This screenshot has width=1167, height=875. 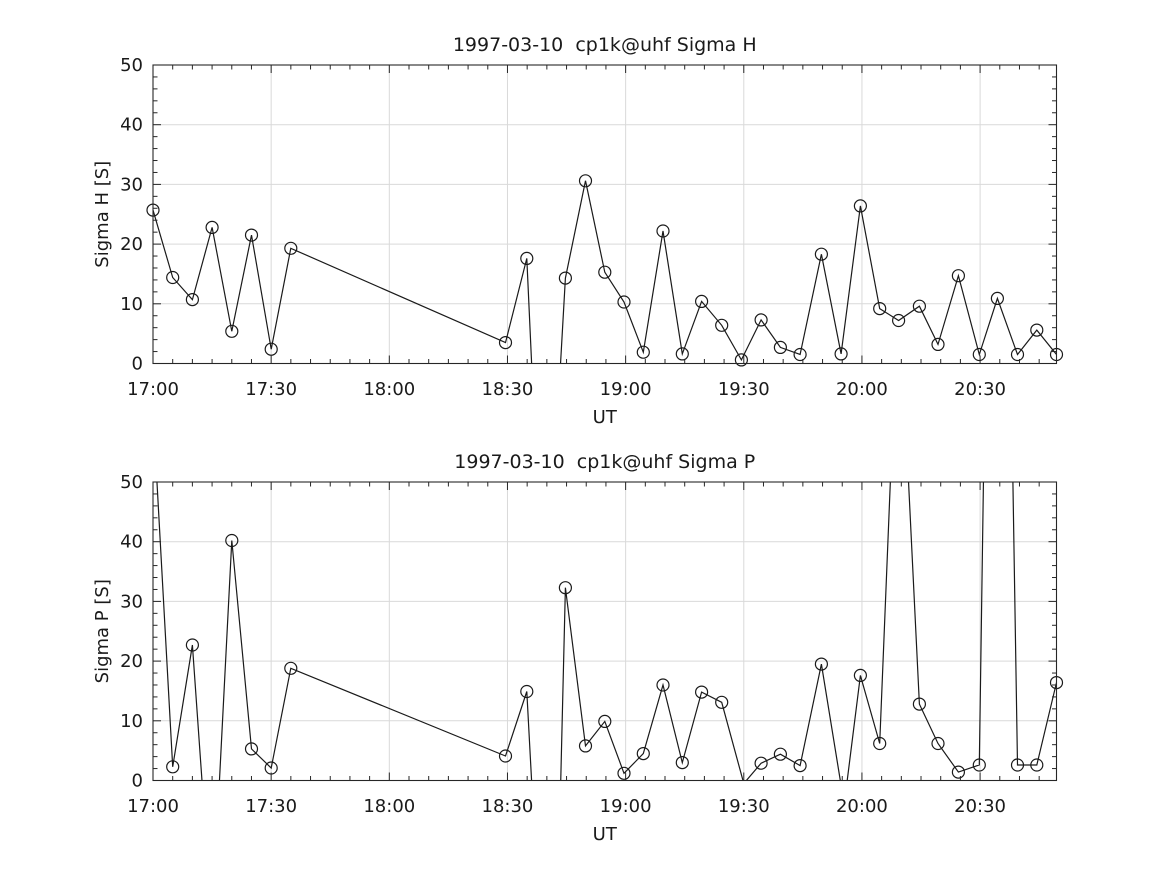 What do you see at coordinates (102, 214) in the screenshot?
I see `y-axis-label: Sigma H [S]` at bounding box center [102, 214].